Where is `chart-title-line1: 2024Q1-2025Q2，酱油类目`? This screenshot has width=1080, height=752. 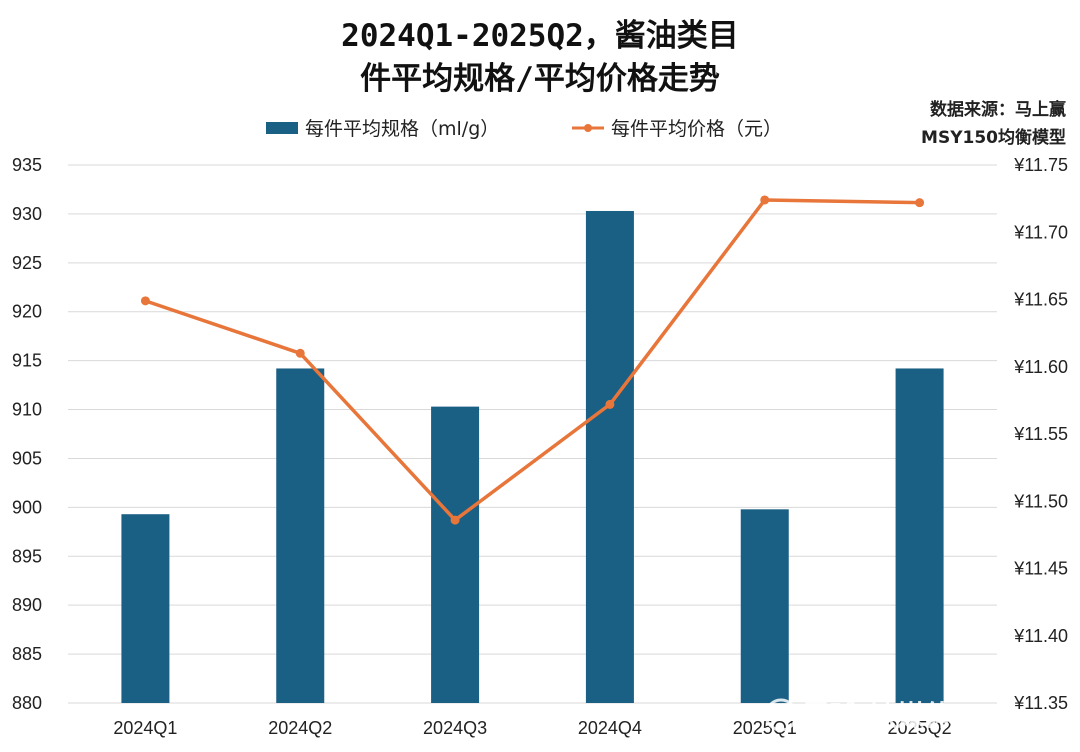
chart-title-line1: 2024Q1-2025Q2，酱油类目 is located at coordinates (540, 36).